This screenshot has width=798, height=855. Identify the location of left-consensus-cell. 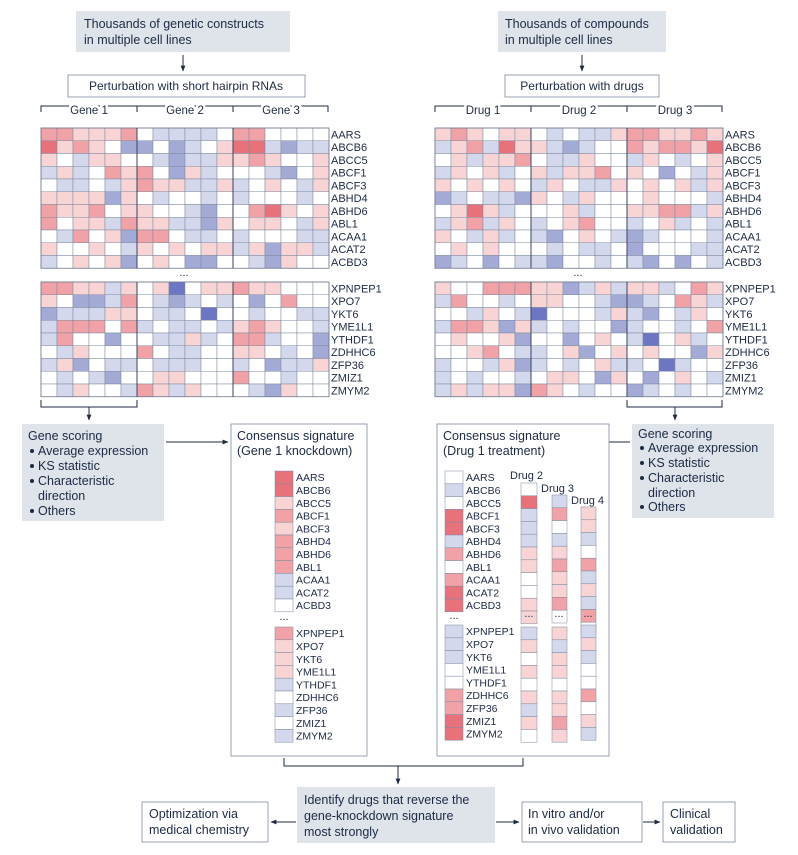
(284, 633).